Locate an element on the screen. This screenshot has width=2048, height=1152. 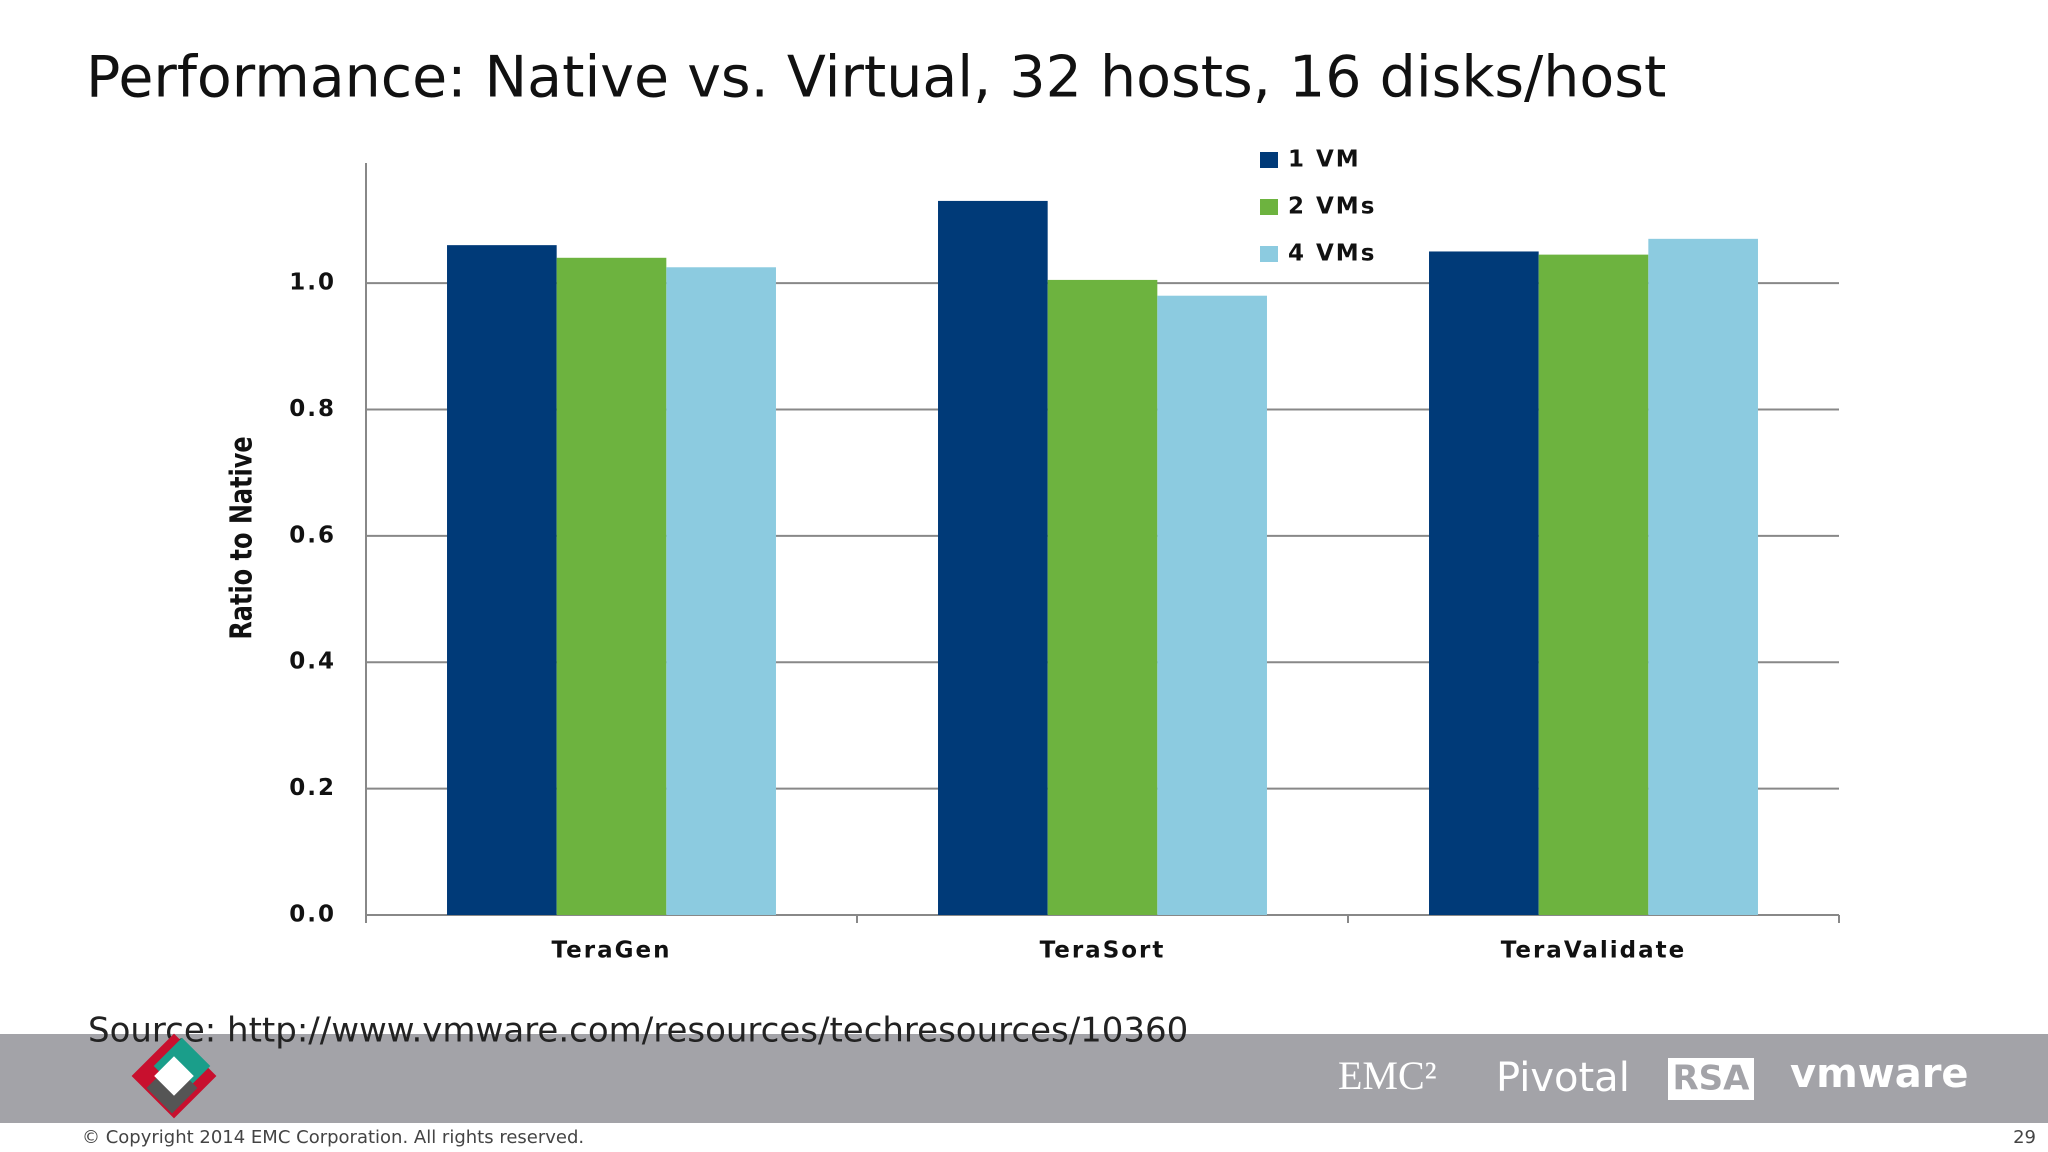
legend-label: 1 VM is located at coordinates (1324, 160).